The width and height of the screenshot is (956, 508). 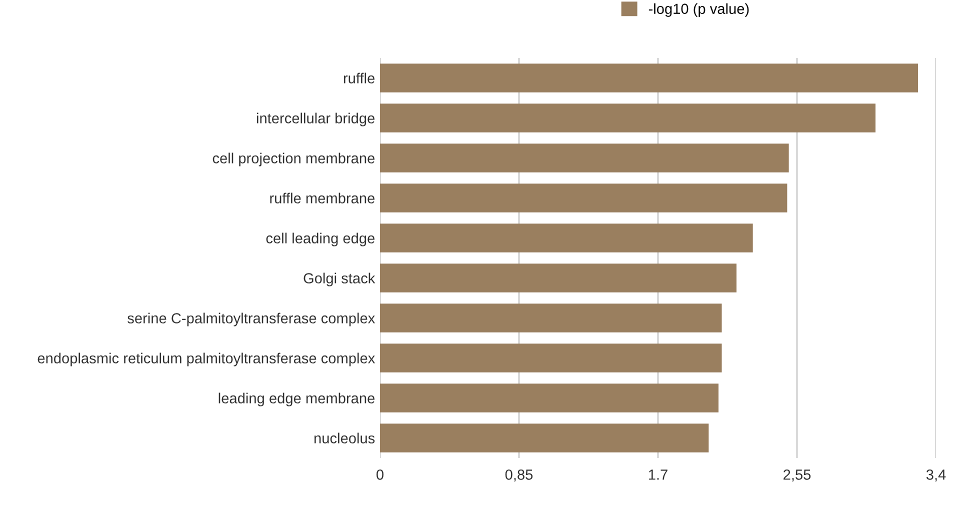 I want to click on y-tick-label: endoplasmic reticulum palmitoyltransferase complex, so click(x=206, y=359).